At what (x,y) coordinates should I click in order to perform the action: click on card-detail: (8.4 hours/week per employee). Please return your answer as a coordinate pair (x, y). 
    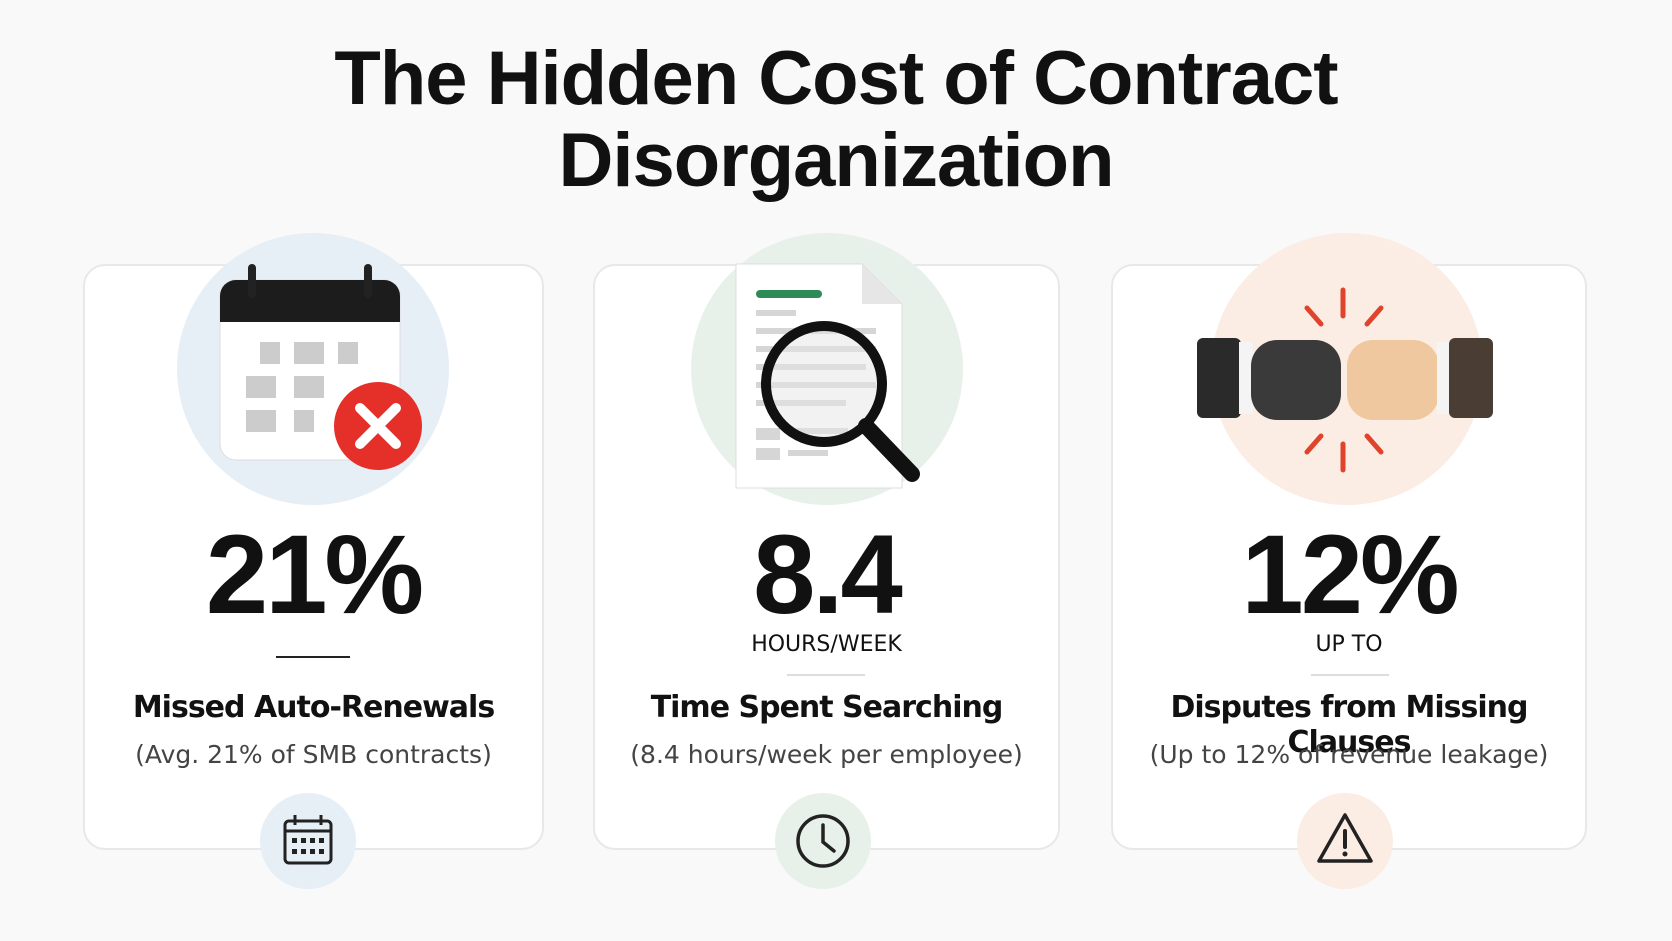
    Looking at the image, I should click on (826, 754).